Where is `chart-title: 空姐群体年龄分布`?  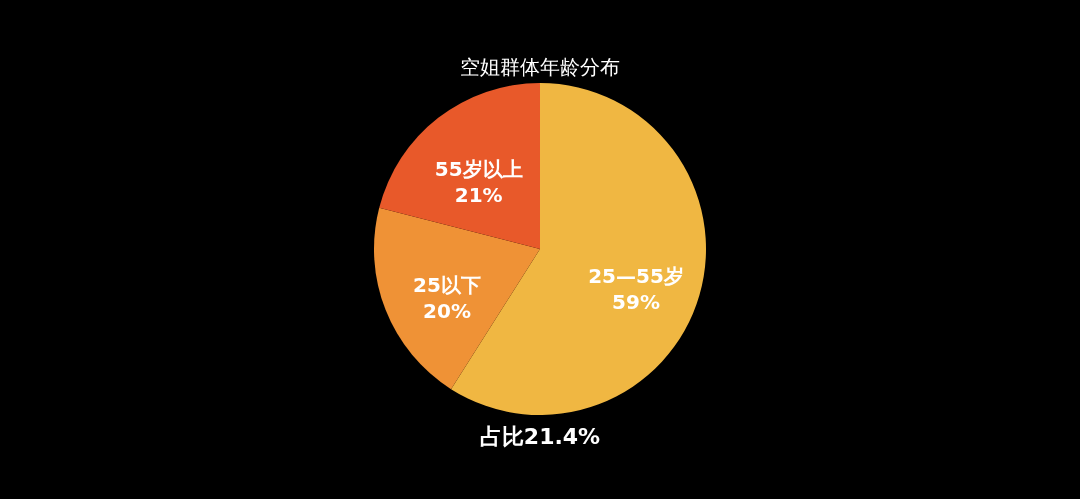 chart-title: 空姐群体年龄分布 is located at coordinates (540, 67).